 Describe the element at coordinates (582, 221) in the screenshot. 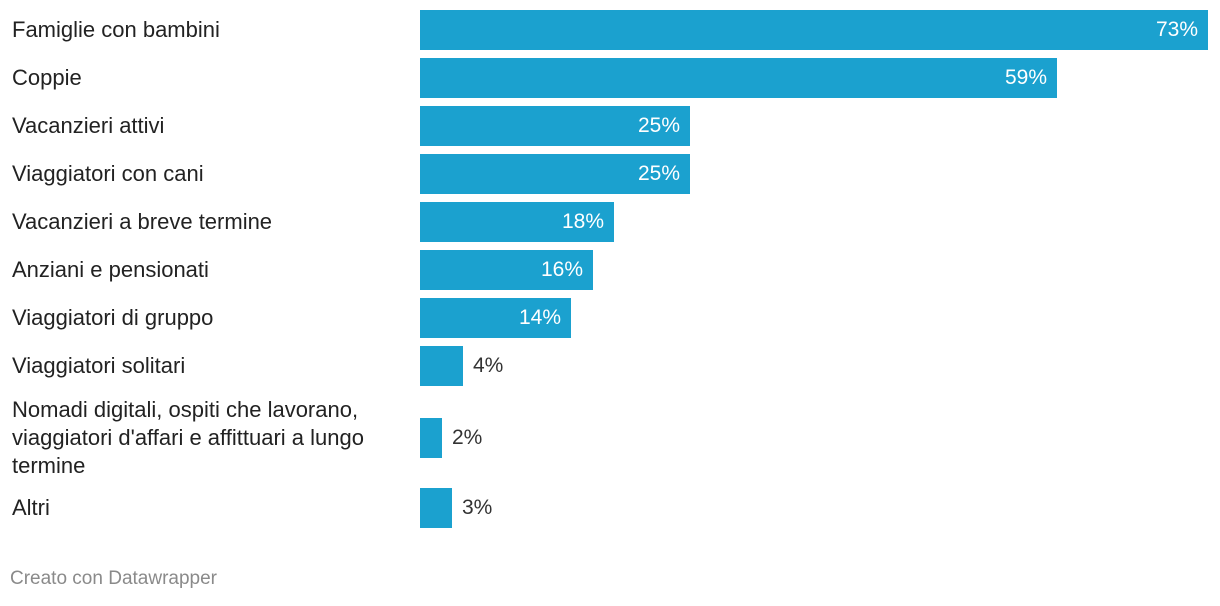

I see `value-label: 18%` at that location.